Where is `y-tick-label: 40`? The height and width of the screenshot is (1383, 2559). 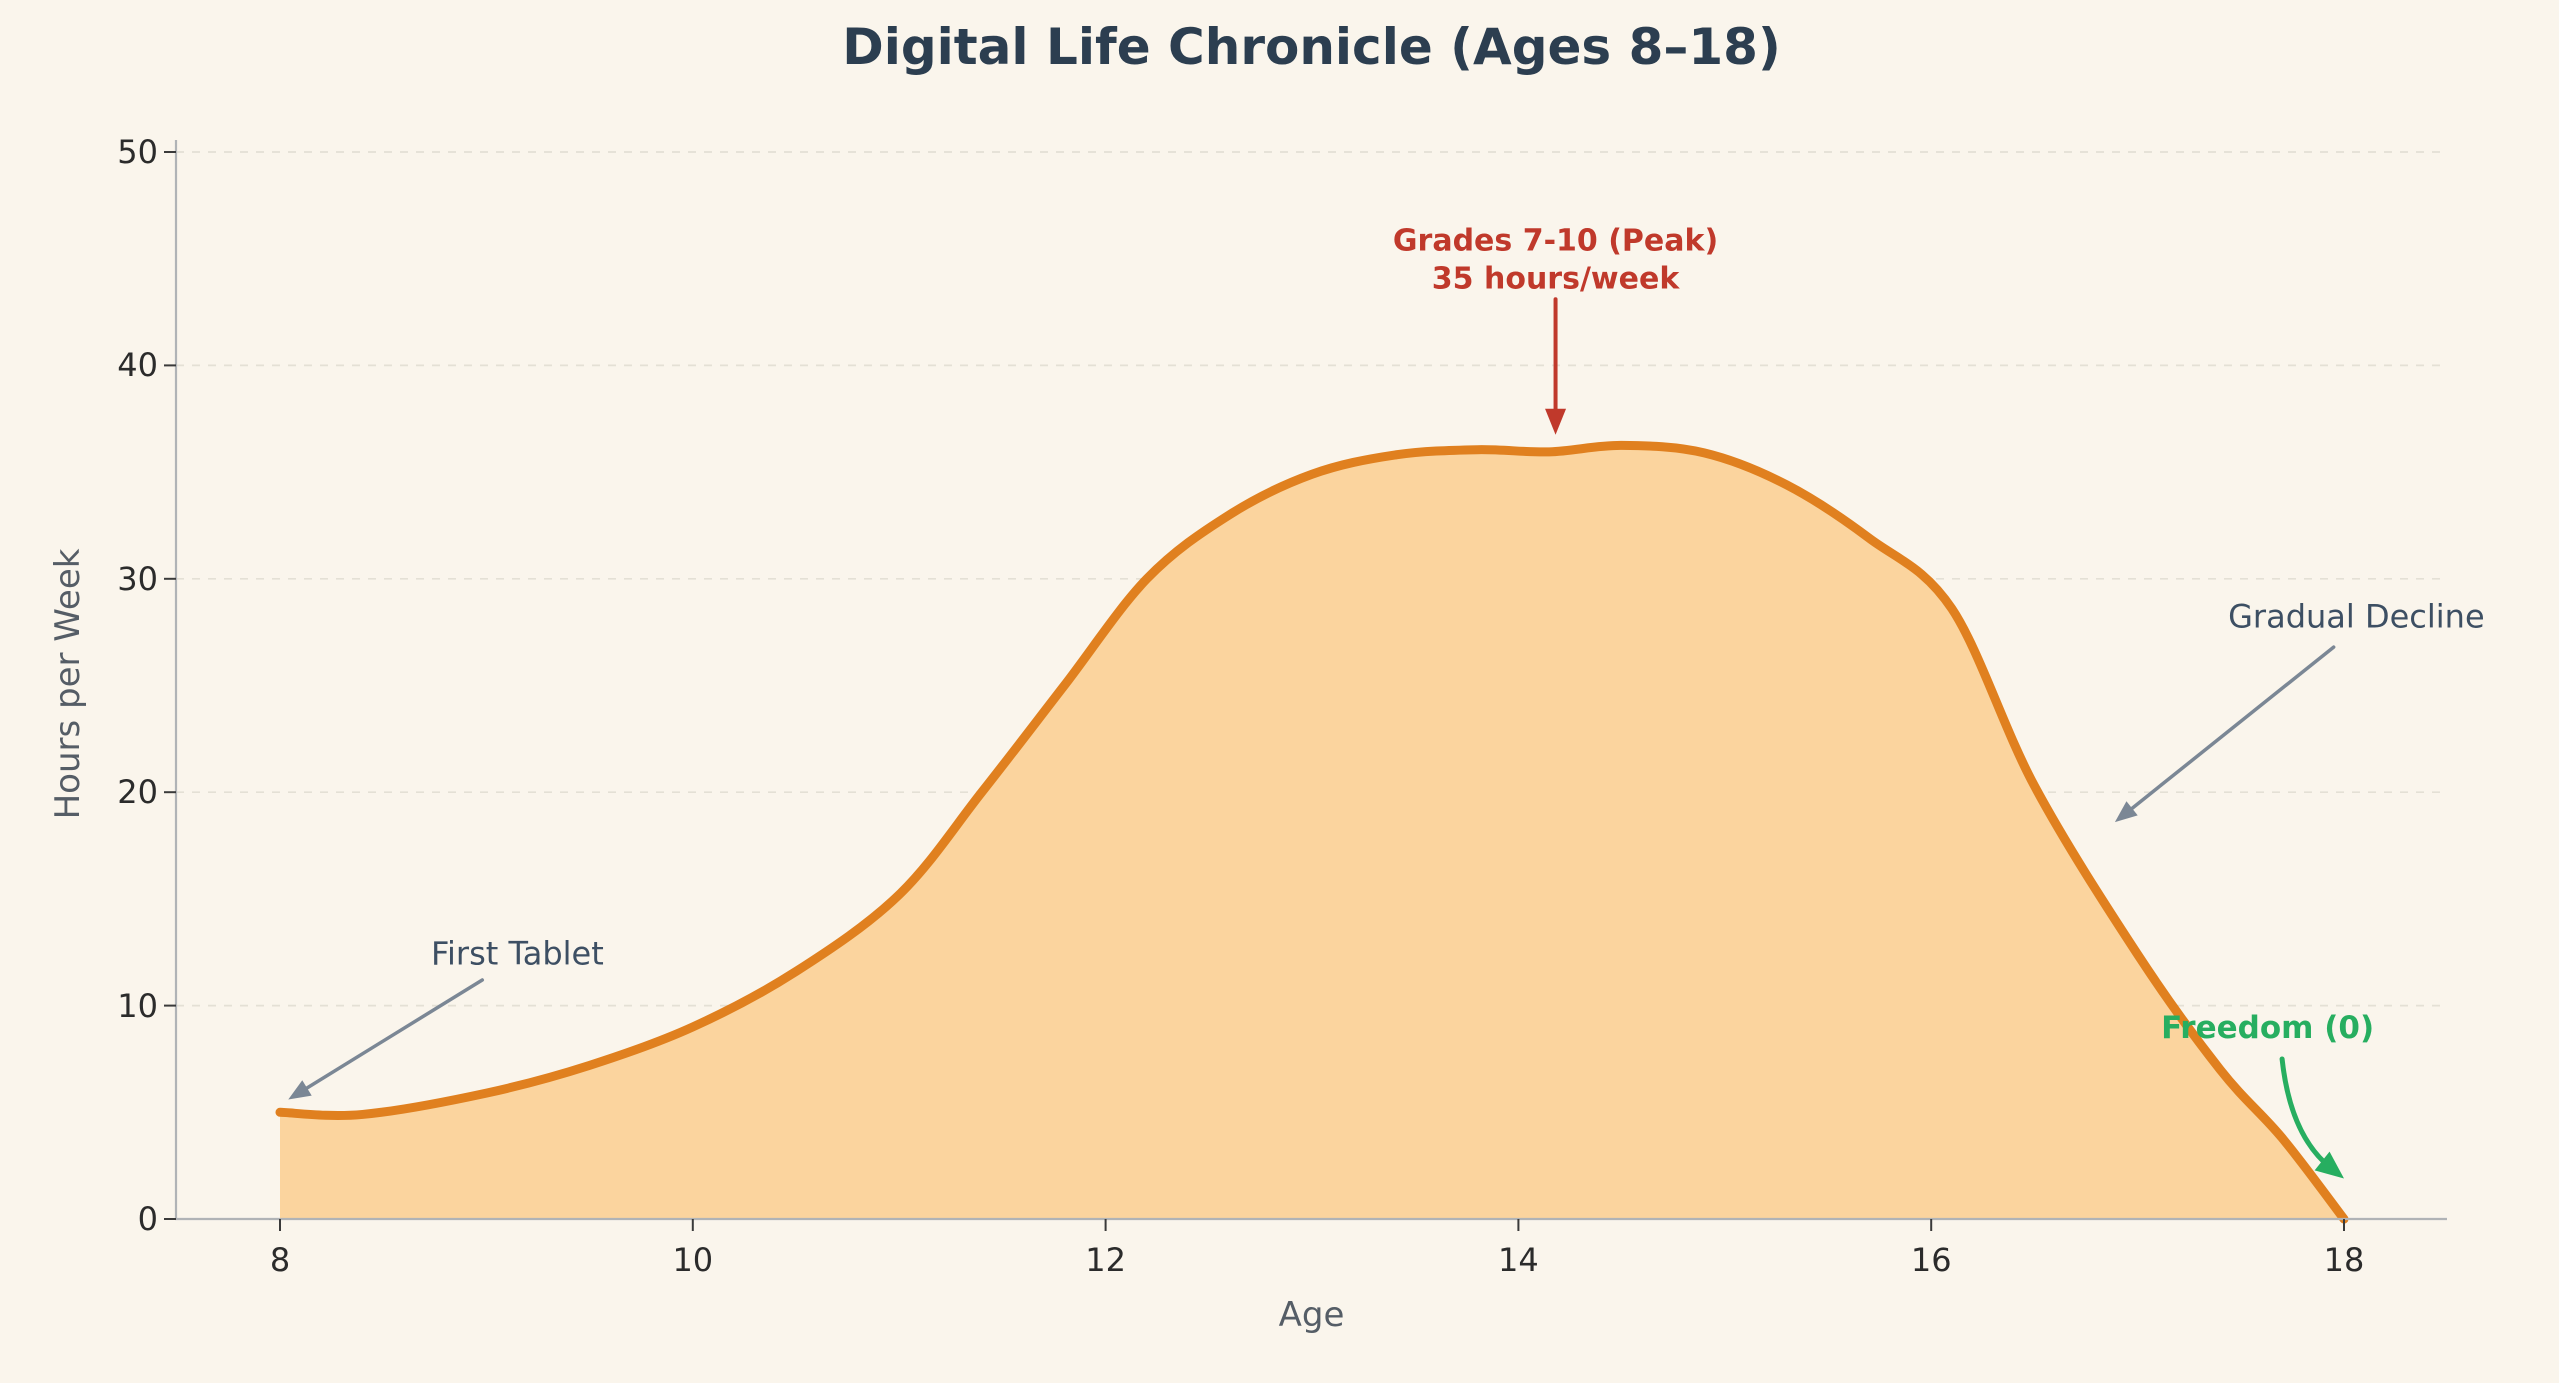
y-tick-label: 40 is located at coordinates (137, 365).